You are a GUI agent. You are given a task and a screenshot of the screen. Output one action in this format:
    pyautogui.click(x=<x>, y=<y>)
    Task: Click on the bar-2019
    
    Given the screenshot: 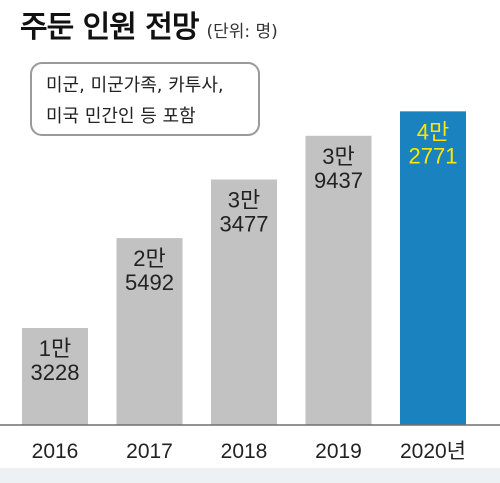 What is the action you would take?
    pyautogui.click(x=338, y=280)
    